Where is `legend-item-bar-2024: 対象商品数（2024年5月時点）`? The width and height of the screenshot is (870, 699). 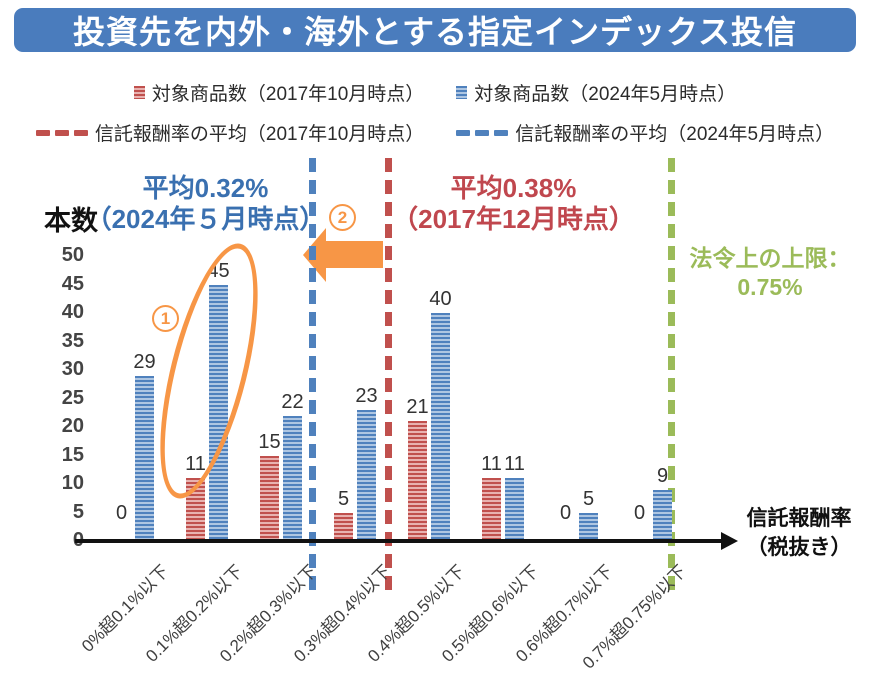
legend-item-bar-2024: 対象商品数（2024年5月時点） is located at coordinates (596, 92).